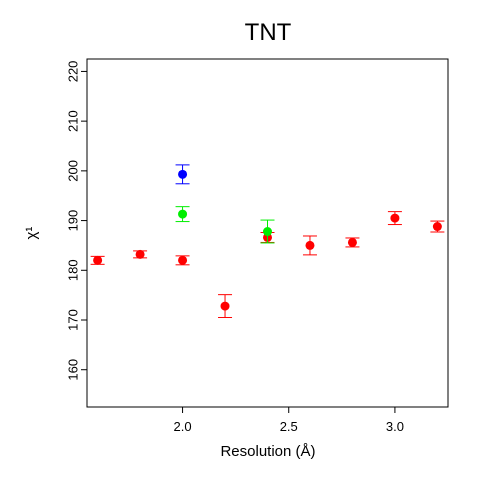 This screenshot has width=480, height=480. What do you see at coordinates (268, 32) in the screenshot?
I see `chart-title: TNT` at bounding box center [268, 32].